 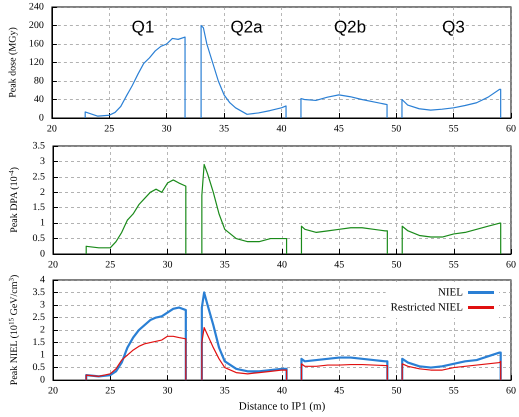 What do you see at coordinates (282, 406) in the screenshot?
I see `x-axis-title: Distance to IP1 (m)` at bounding box center [282, 406].